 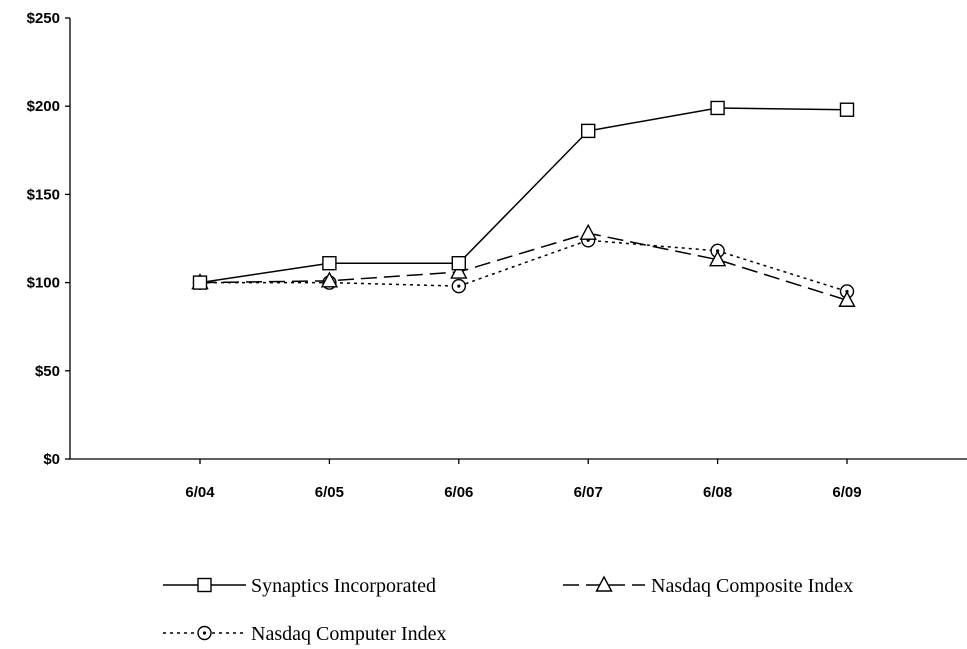 I want to click on legend-label: Synaptics Incorporated, so click(x=343, y=586).